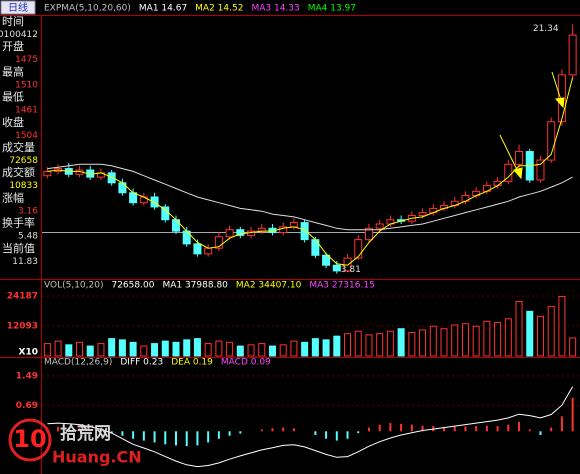 The width and height of the screenshot is (580, 474). I want to click on tab-label: 日线, so click(18, 7).